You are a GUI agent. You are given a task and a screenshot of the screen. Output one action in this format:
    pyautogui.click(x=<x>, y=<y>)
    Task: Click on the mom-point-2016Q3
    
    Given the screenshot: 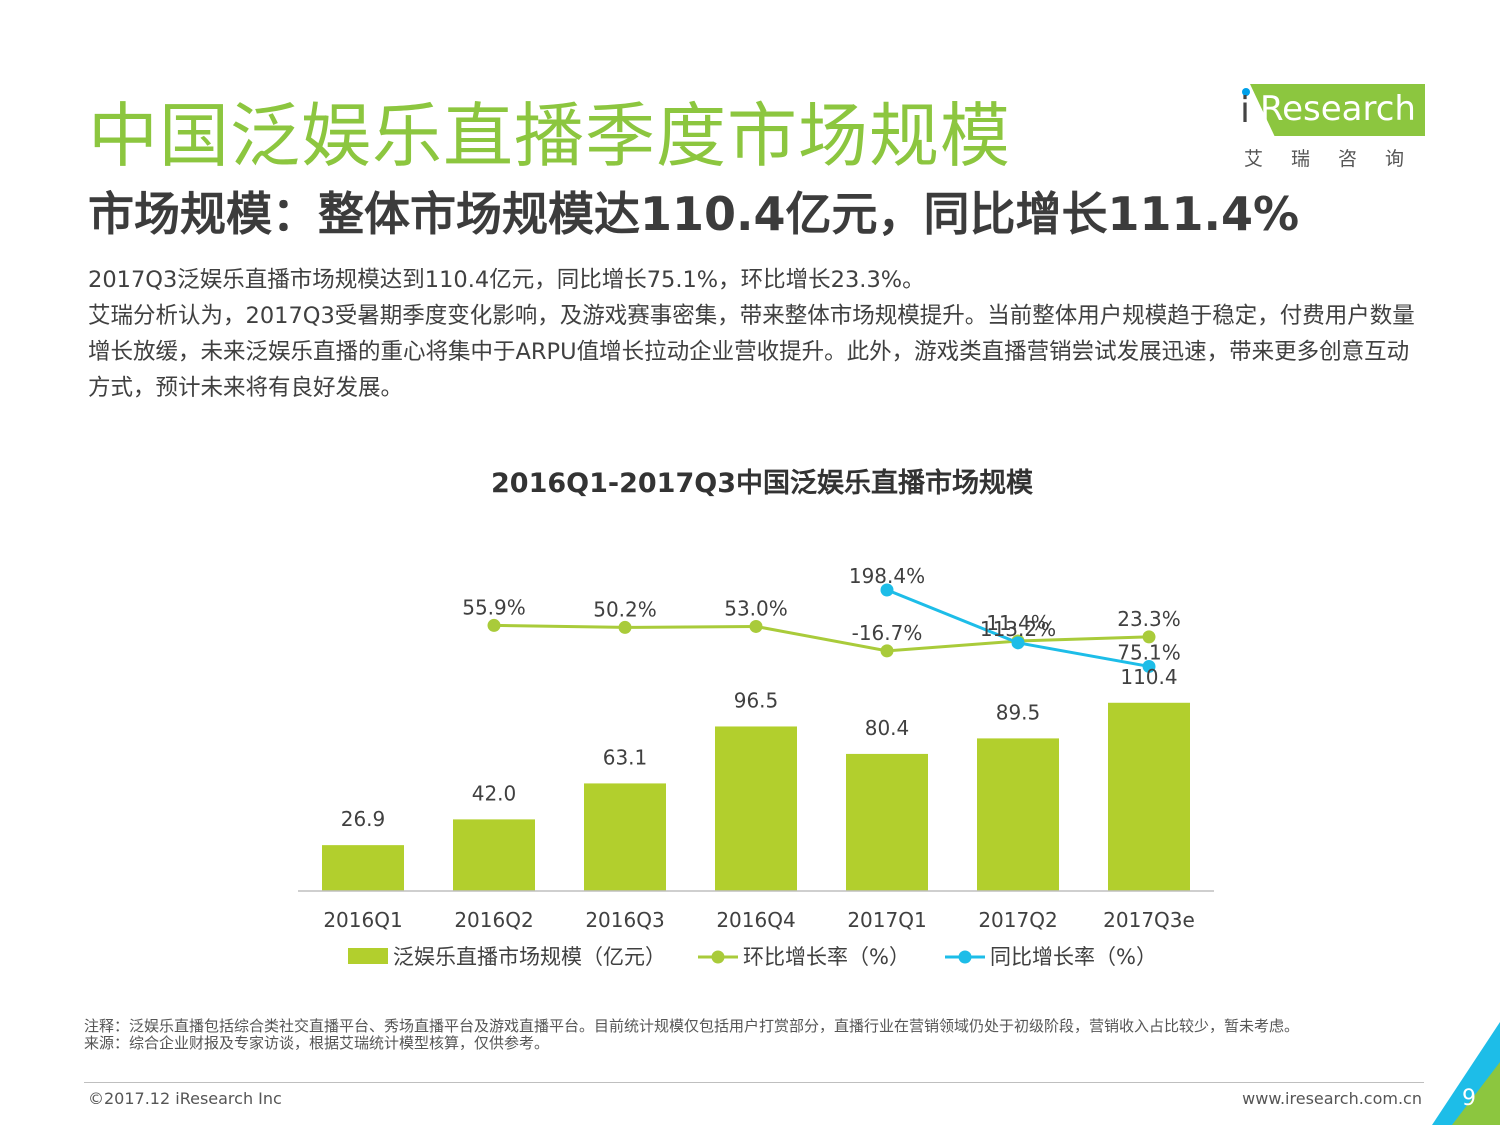 What is the action you would take?
    pyautogui.click(x=625, y=627)
    